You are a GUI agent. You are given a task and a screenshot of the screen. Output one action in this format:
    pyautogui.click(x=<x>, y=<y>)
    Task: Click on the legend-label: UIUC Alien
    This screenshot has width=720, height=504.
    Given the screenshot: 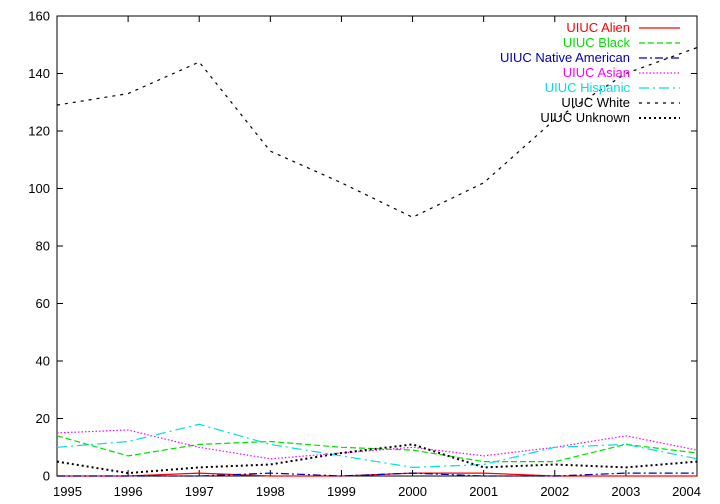 What is the action you would take?
    pyautogui.click(x=598, y=27)
    